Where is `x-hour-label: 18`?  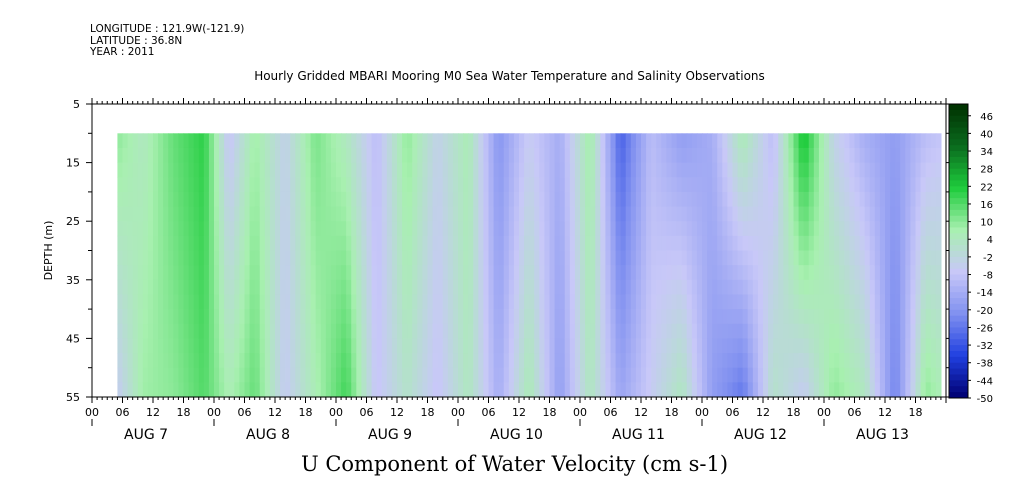 x-hour-label: 18 is located at coordinates (550, 412).